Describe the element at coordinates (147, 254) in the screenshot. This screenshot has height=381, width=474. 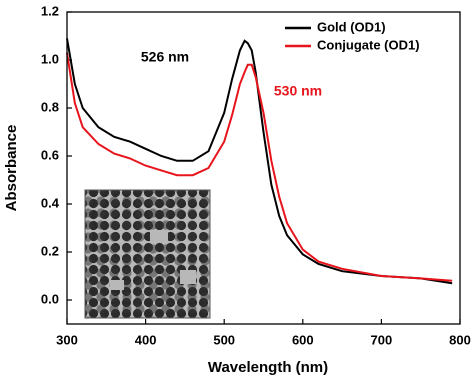
I see `inset-image` at that location.